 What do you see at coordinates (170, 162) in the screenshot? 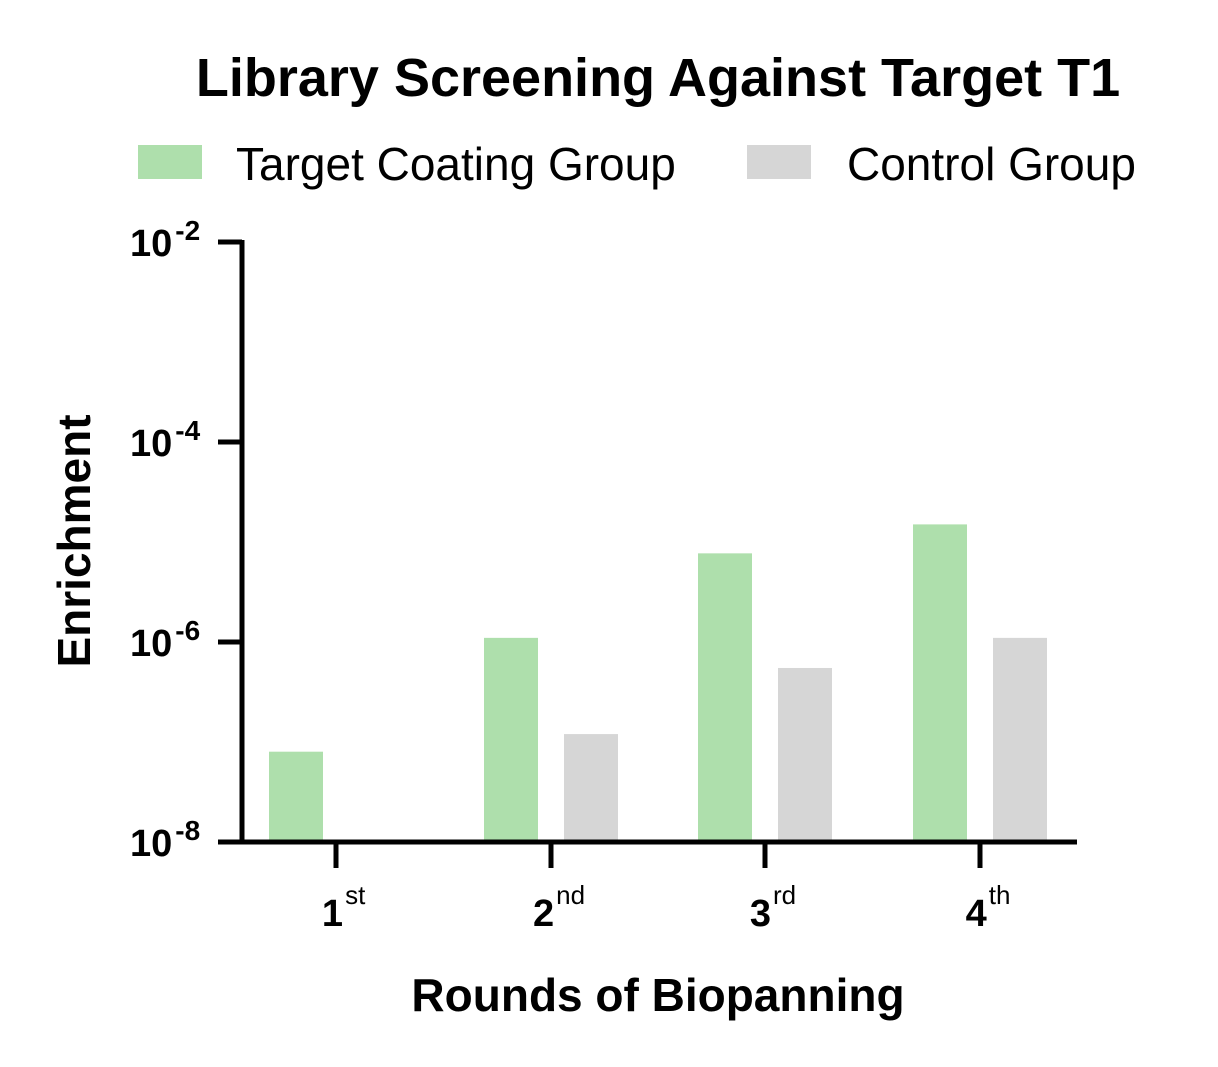
I see `legend-swatch-target-coating` at bounding box center [170, 162].